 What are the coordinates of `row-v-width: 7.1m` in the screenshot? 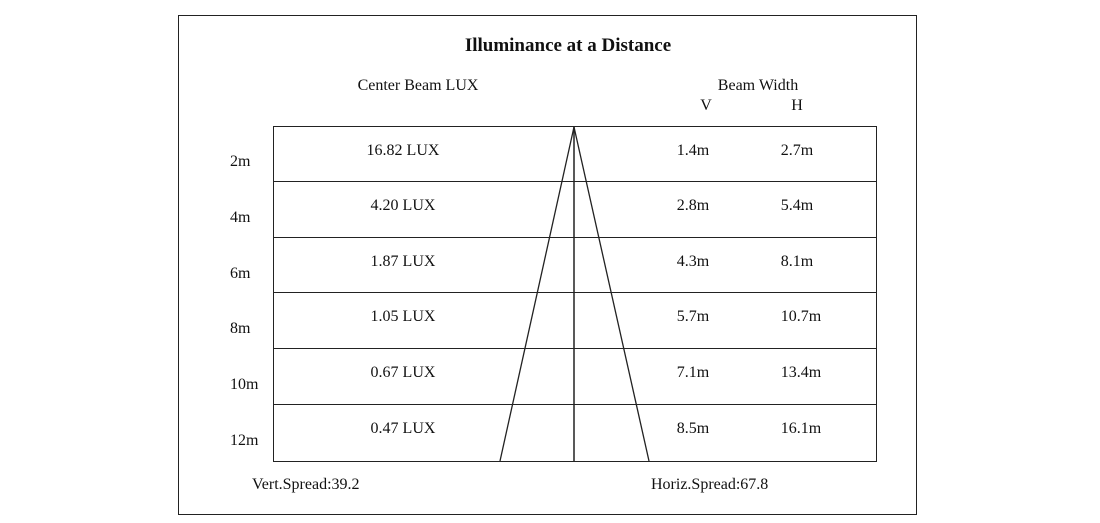 It's located at (693, 372).